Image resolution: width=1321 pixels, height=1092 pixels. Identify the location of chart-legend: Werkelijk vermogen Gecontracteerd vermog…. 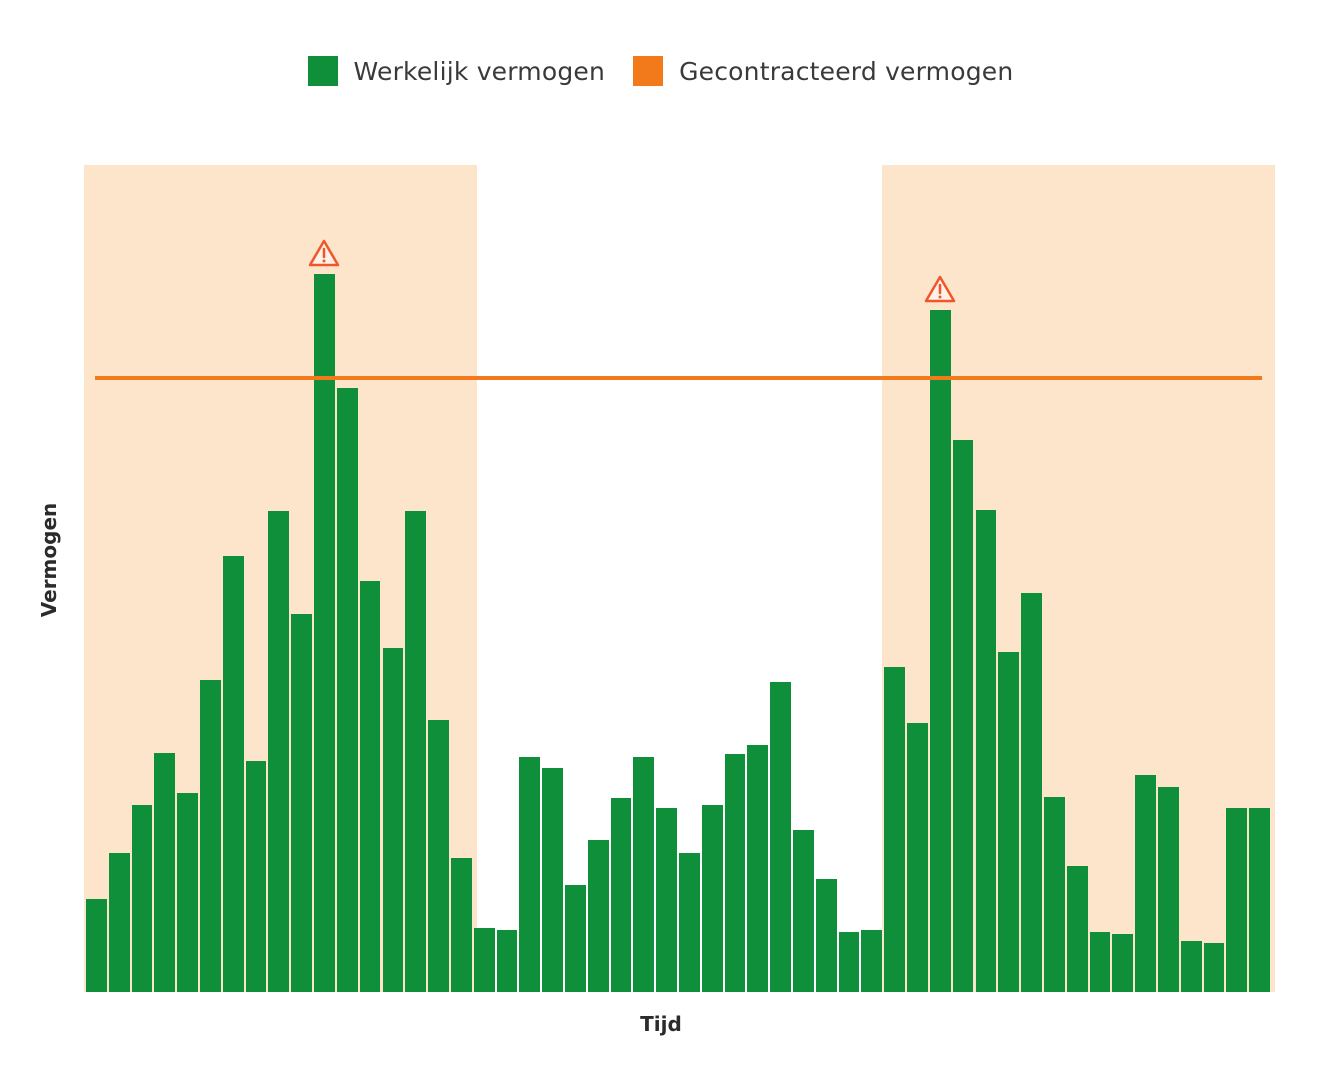
(660, 71).